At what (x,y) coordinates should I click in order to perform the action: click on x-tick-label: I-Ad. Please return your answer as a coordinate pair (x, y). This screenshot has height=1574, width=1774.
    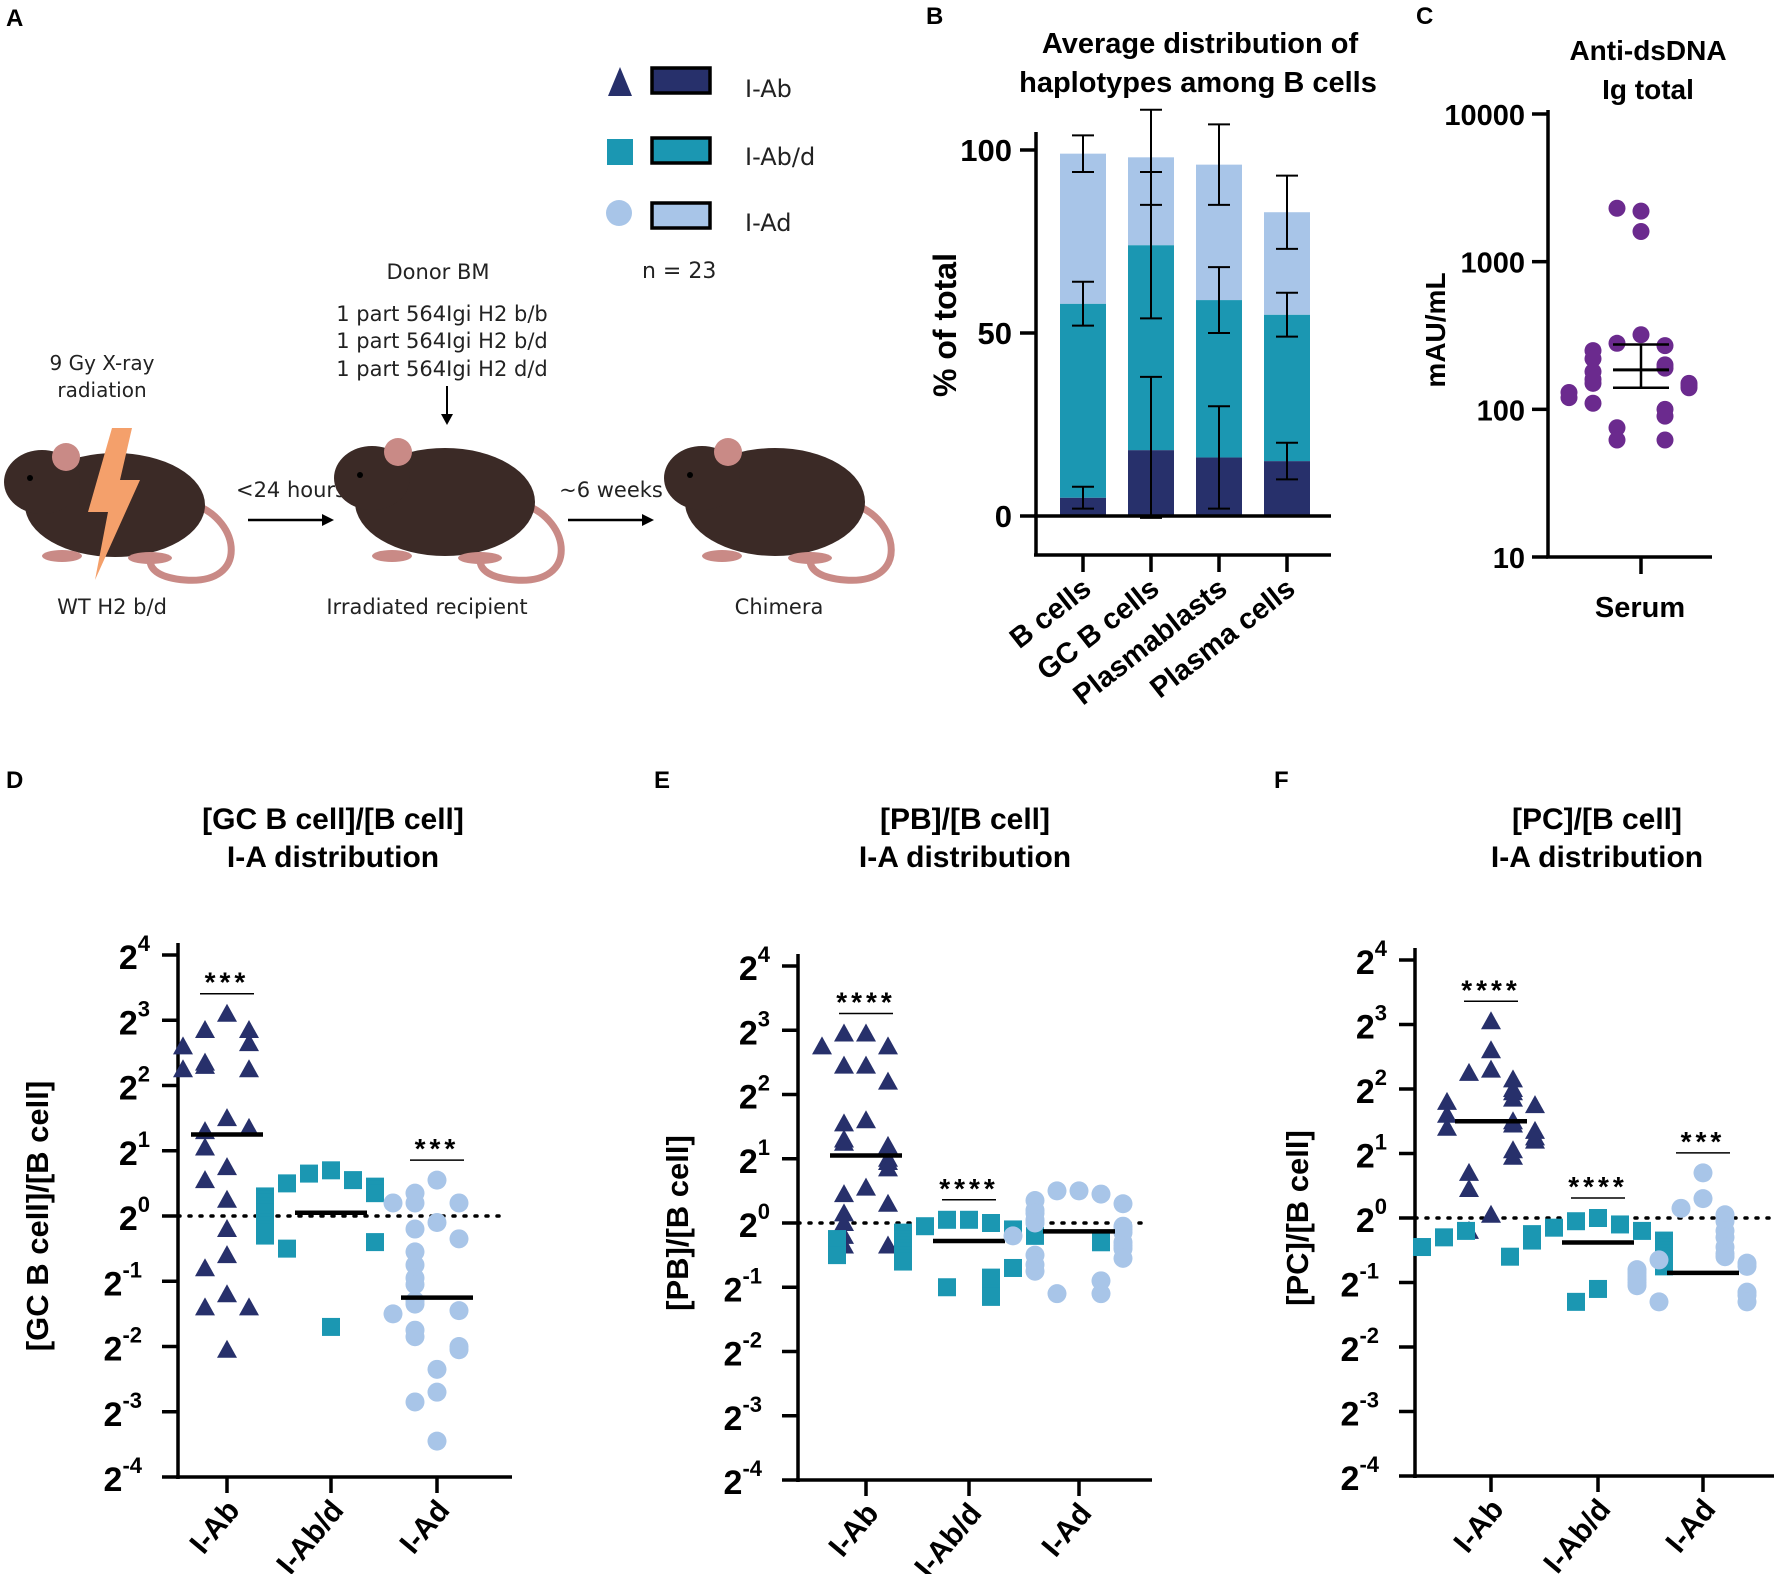
    Looking at the image, I should click on (1691, 1526).